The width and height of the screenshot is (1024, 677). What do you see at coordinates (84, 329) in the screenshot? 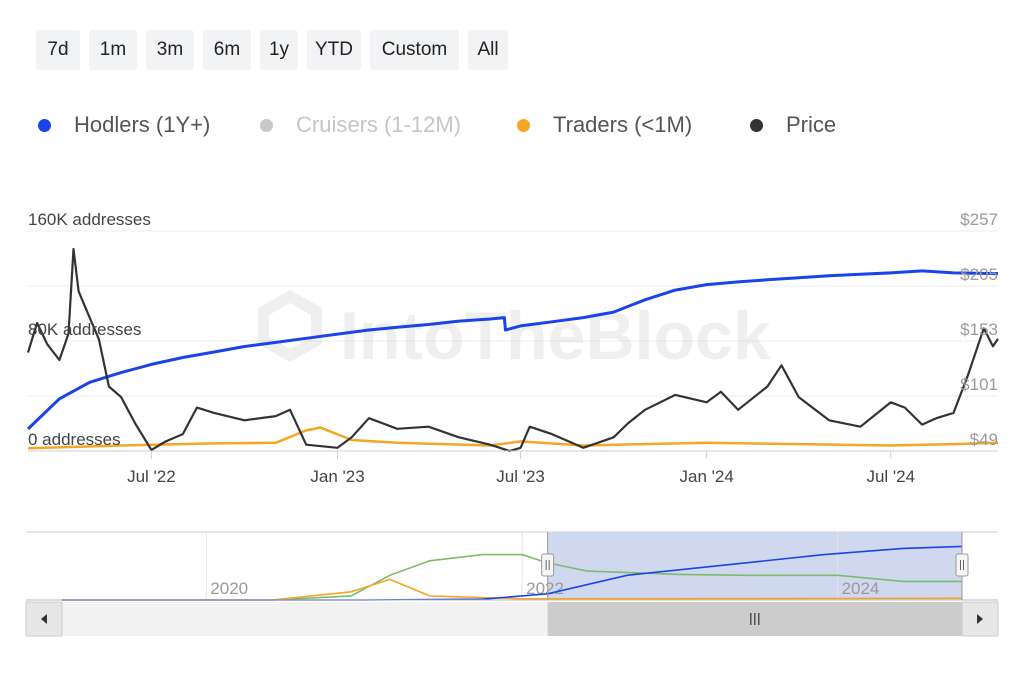
I see `y-left-tick-label: 80K addresses` at bounding box center [84, 329].